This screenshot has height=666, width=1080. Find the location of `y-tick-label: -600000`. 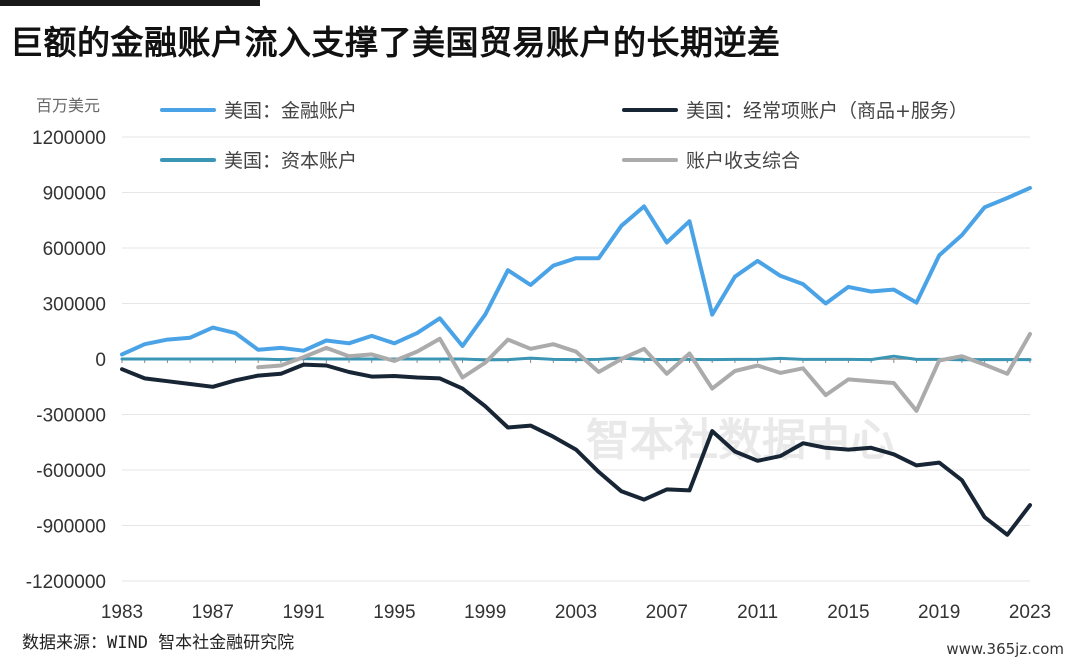

y-tick-label: -600000 is located at coordinates (71, 471).